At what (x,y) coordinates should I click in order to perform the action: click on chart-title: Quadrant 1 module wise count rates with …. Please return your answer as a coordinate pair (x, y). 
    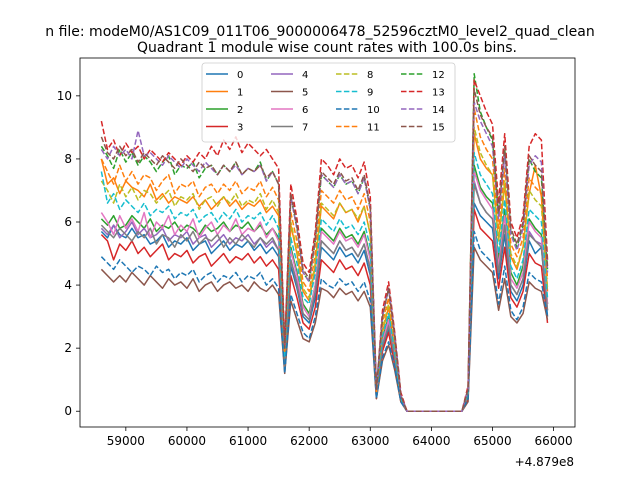
    Looking at the image, I should click on (327, 48).